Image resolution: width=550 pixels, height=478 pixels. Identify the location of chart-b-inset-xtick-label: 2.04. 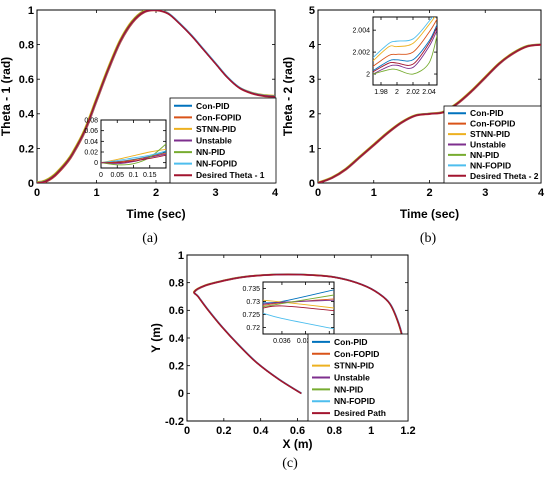
(429, 92).